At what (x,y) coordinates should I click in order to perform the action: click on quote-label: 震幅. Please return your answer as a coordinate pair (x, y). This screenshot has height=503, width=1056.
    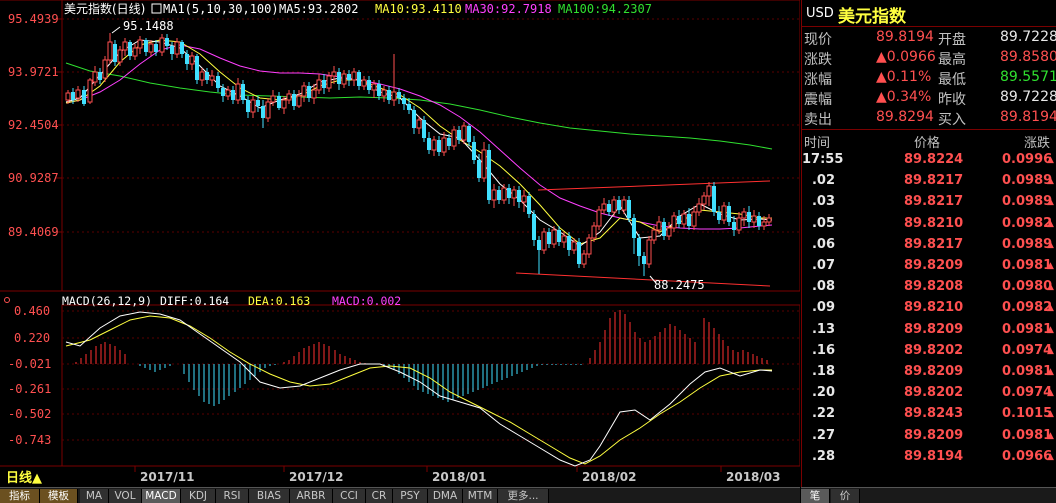
    Looking at the image, I should click on (818, 100).